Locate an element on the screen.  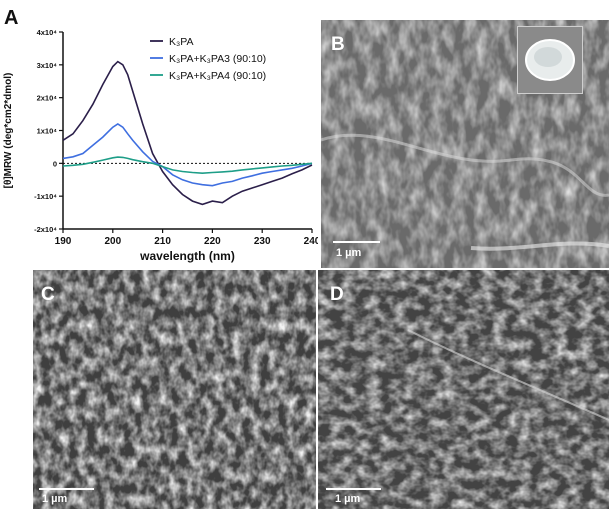
scale-label-d: 1 µm is located at coordinates (348, 499).